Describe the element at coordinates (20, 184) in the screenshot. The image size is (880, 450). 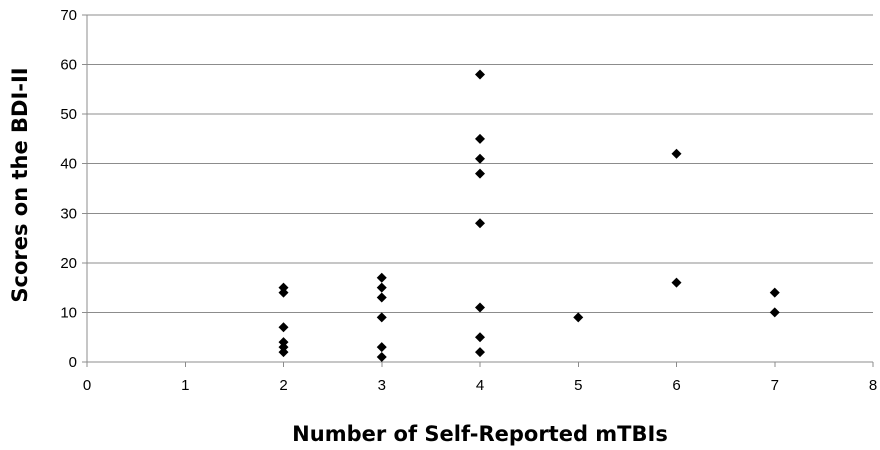
I see `y-axis-title: Scores on the BDI-II` at that location.